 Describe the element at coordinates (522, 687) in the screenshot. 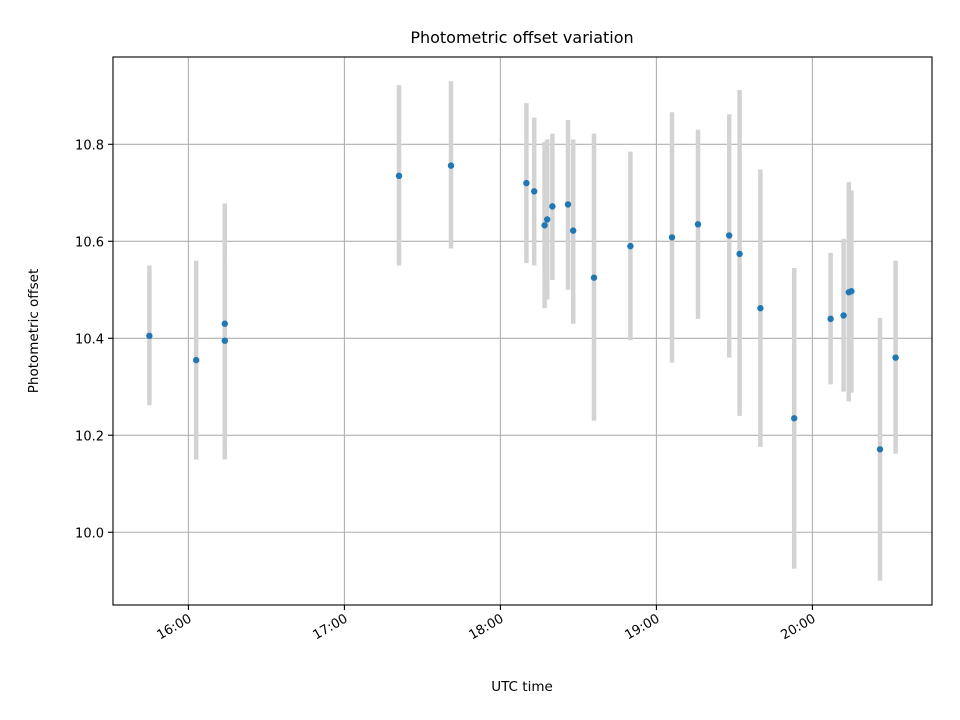

I see `x-axis-label: UTC time` at that location.